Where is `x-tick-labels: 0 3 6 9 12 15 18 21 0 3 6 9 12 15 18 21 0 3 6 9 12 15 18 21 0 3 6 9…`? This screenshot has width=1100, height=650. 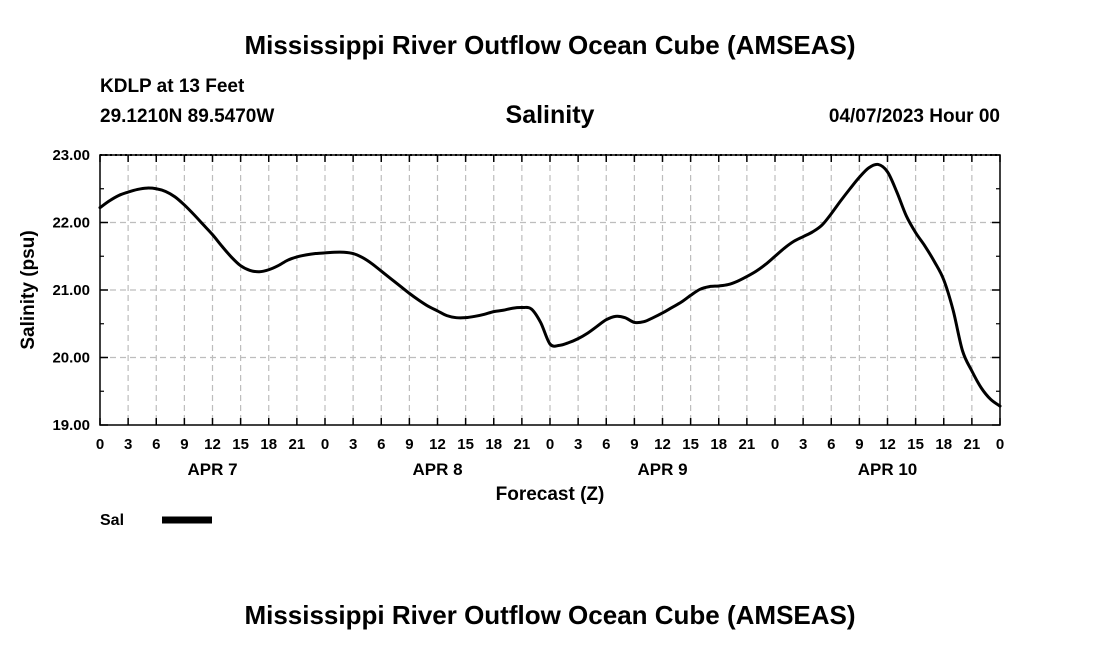 x-tick-labels: 0 3 6 9 12 15 18 21 0 3 6 9 12 15 18 21 0 3 6 9 12 15 18 21 0 3 6 9… is located at coordinates (550, 444).